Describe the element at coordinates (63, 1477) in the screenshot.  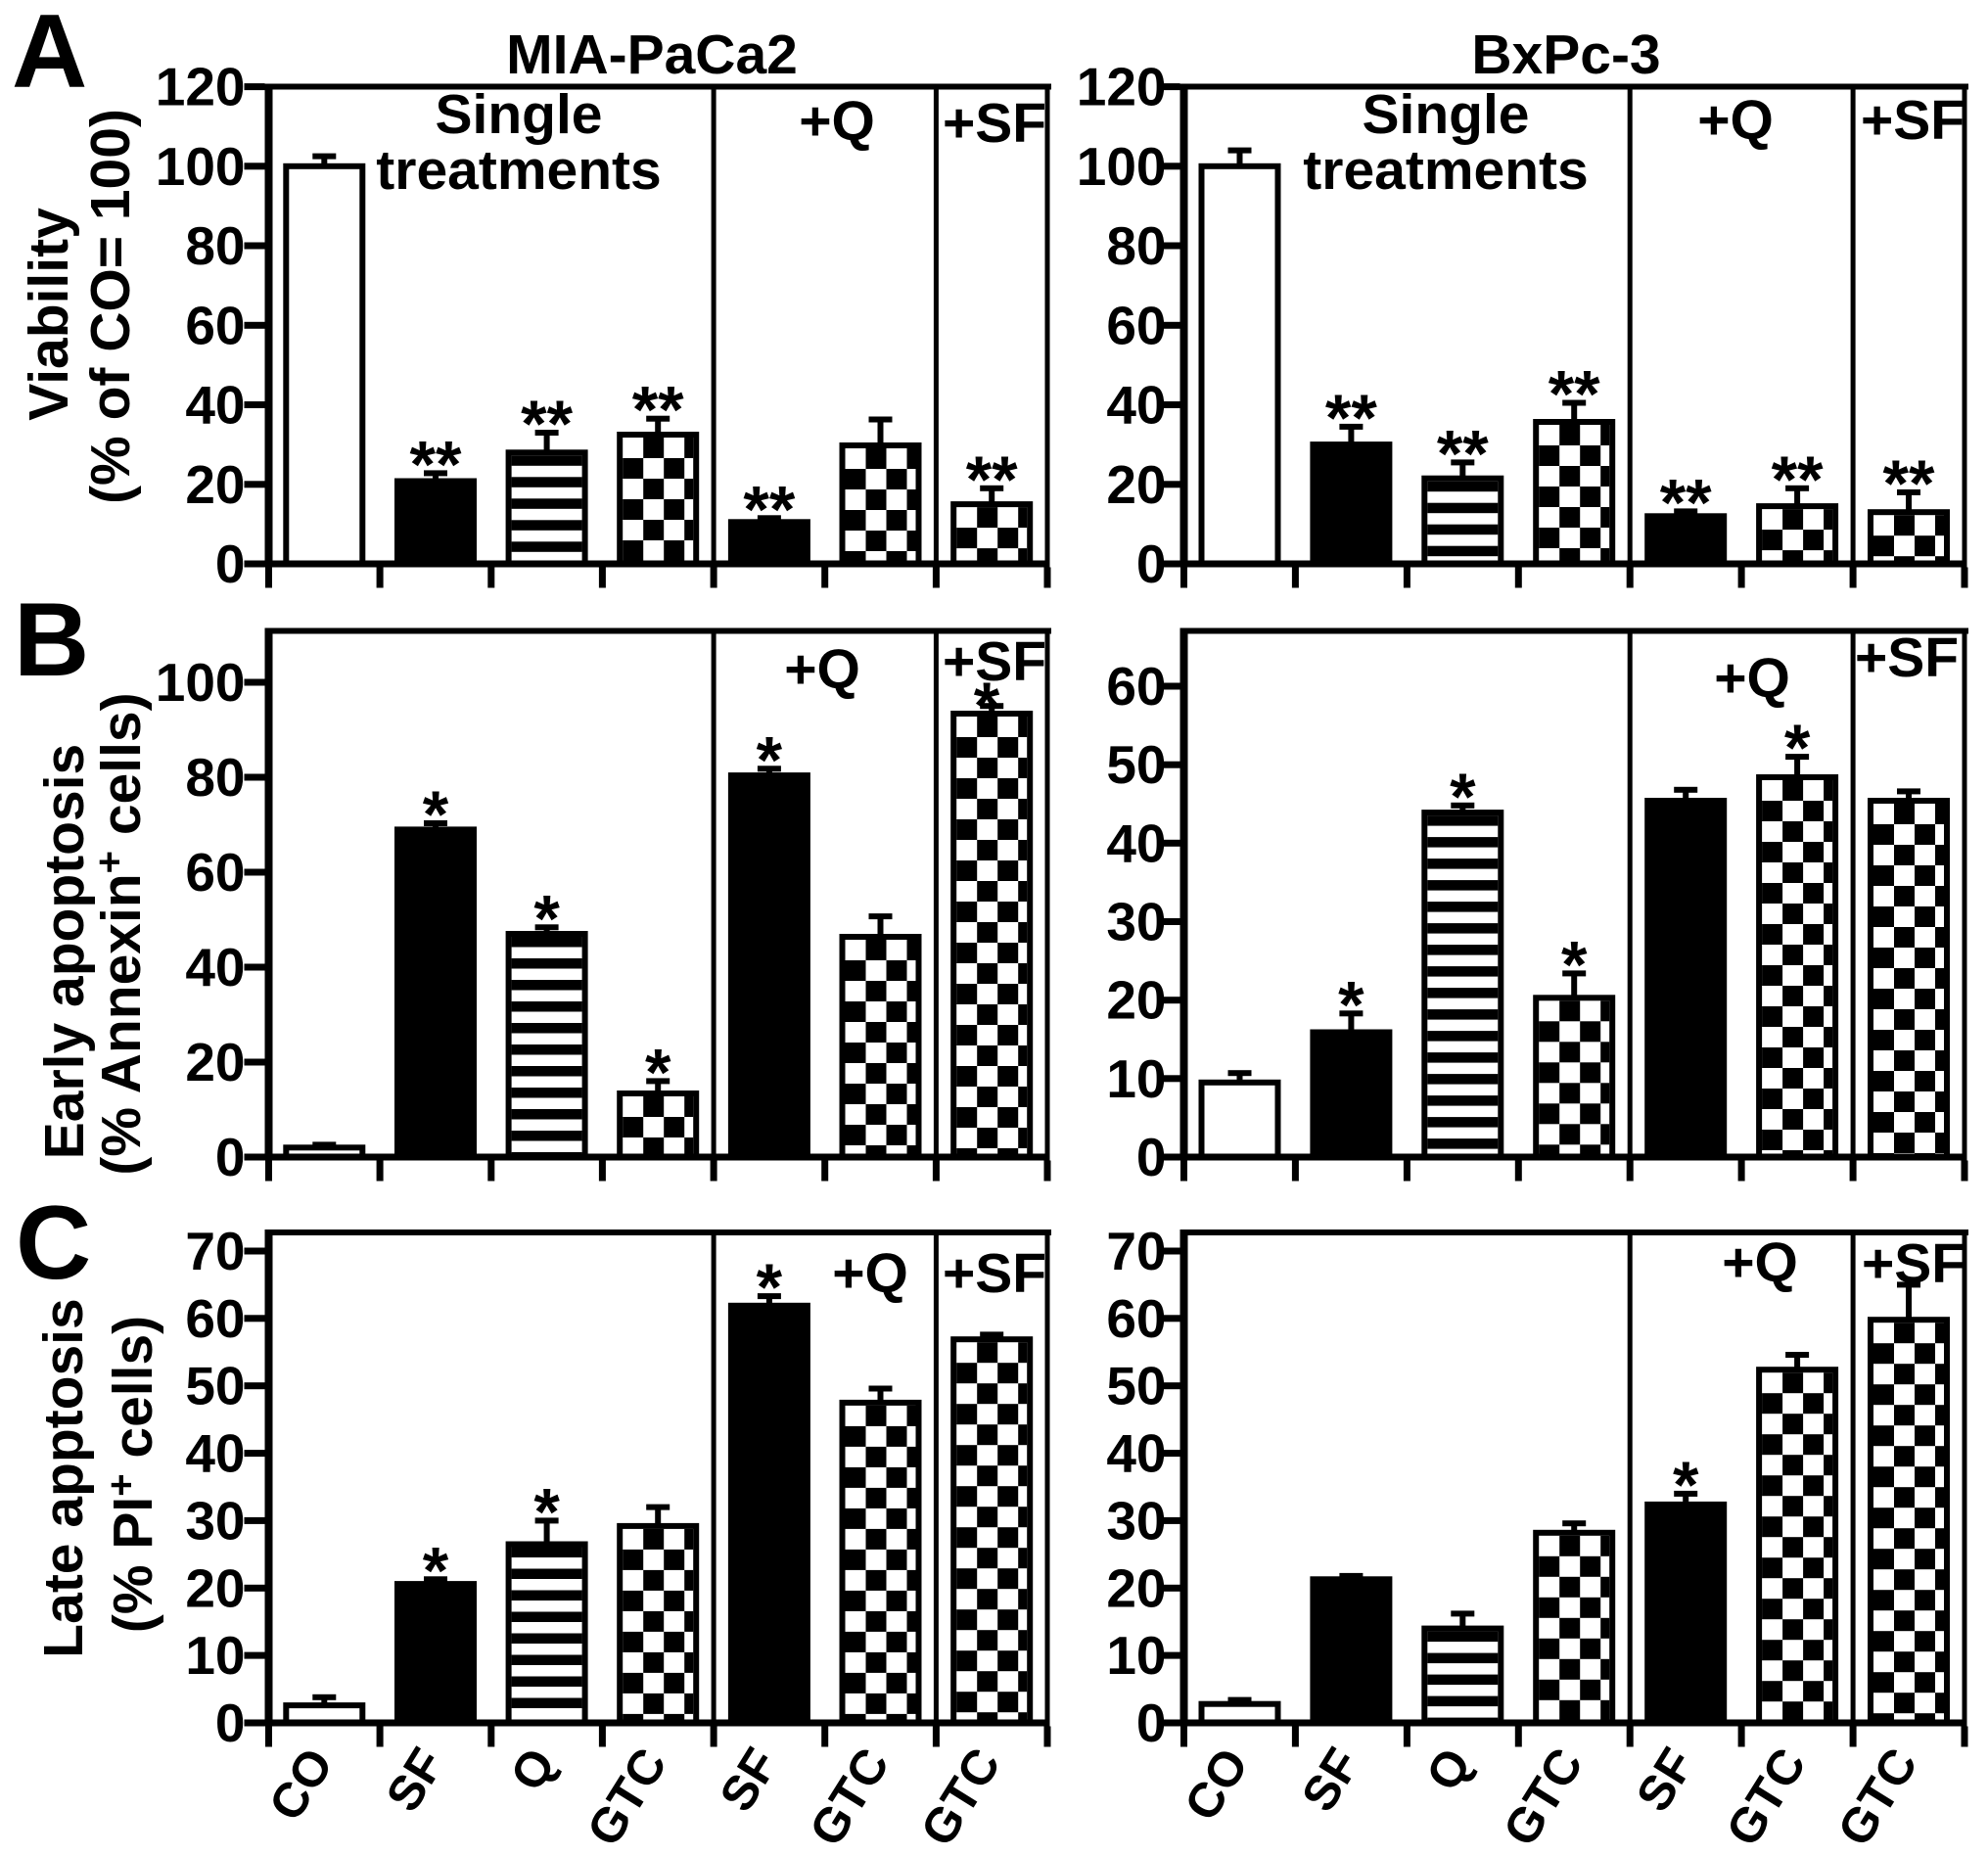
I see `svg-text: Late apptosis` at that location.